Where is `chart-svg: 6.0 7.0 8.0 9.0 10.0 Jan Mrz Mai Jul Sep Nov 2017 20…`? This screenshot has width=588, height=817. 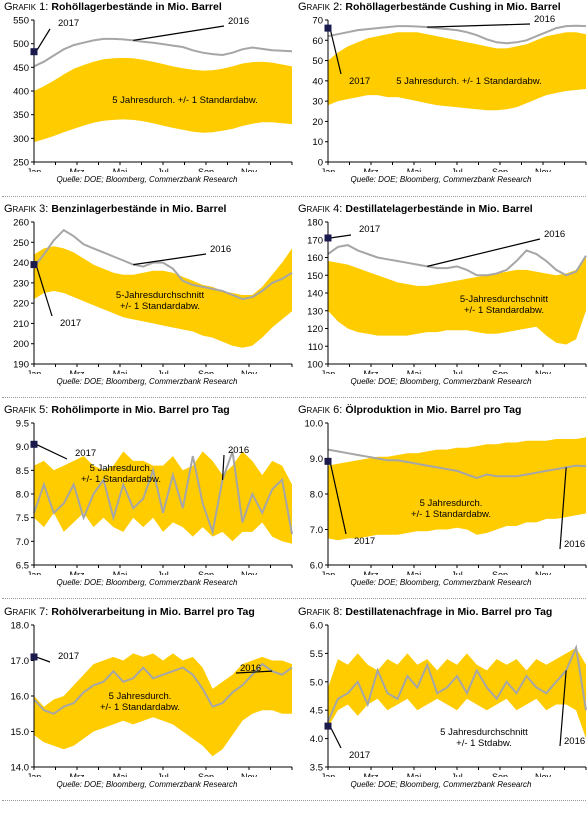
chart-svg: 6.0 7.0 8.0 9.0 10.0 Jan Mrz Mai Jul Sep Nov 2017 20… is located at coordinates (446, 497).